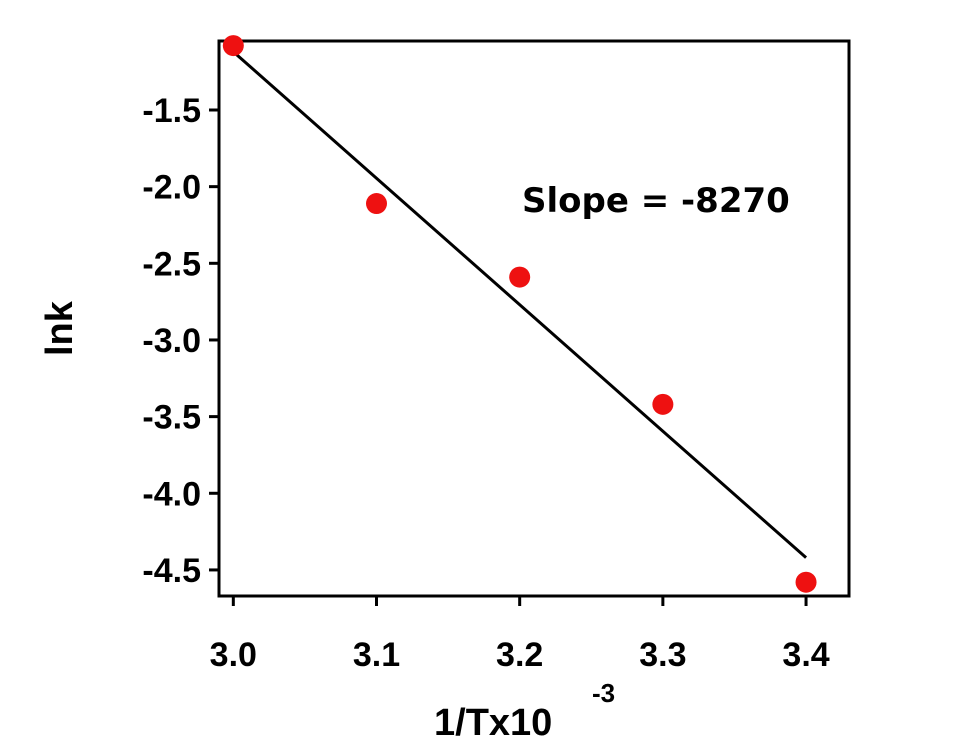 The width and height of the screenshot is (957, 743). I want to click on y-tick-label: -2.5, so click(171, 264).